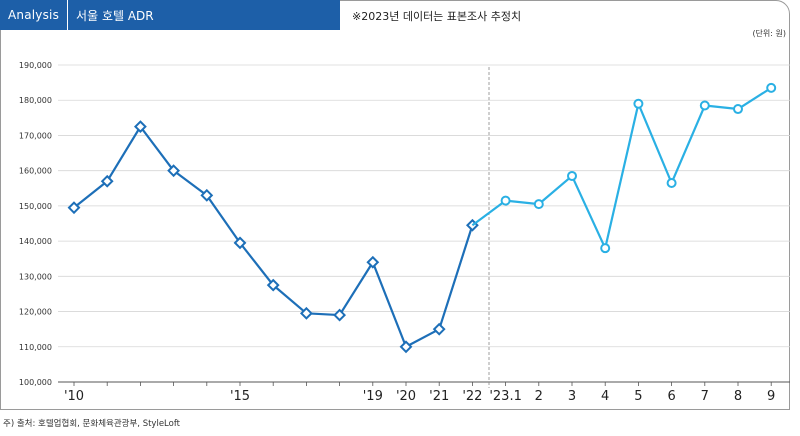  I want to click on analysis-tag: Analysis, so click(34, 15).